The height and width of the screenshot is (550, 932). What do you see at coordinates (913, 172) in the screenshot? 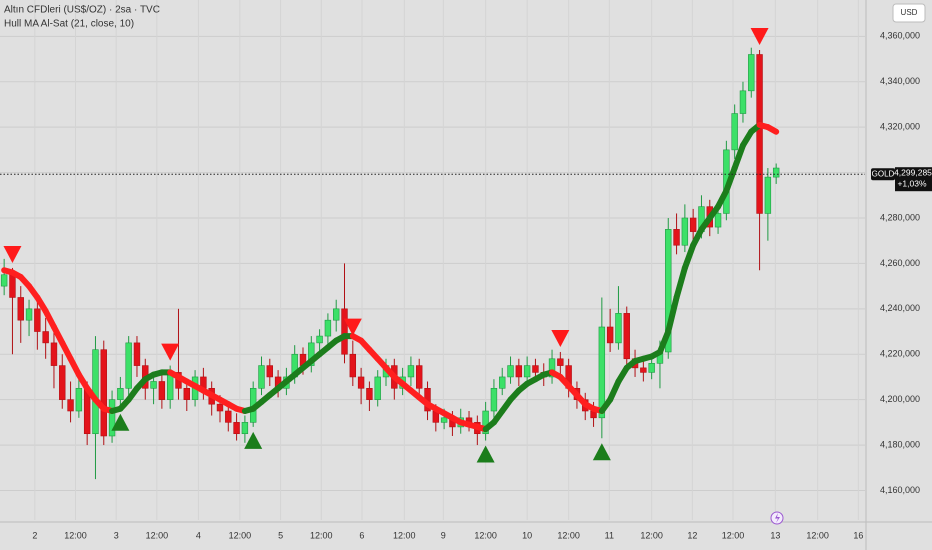
I see `last-price-label: 4,299,285` at bounding box center [913, 172].